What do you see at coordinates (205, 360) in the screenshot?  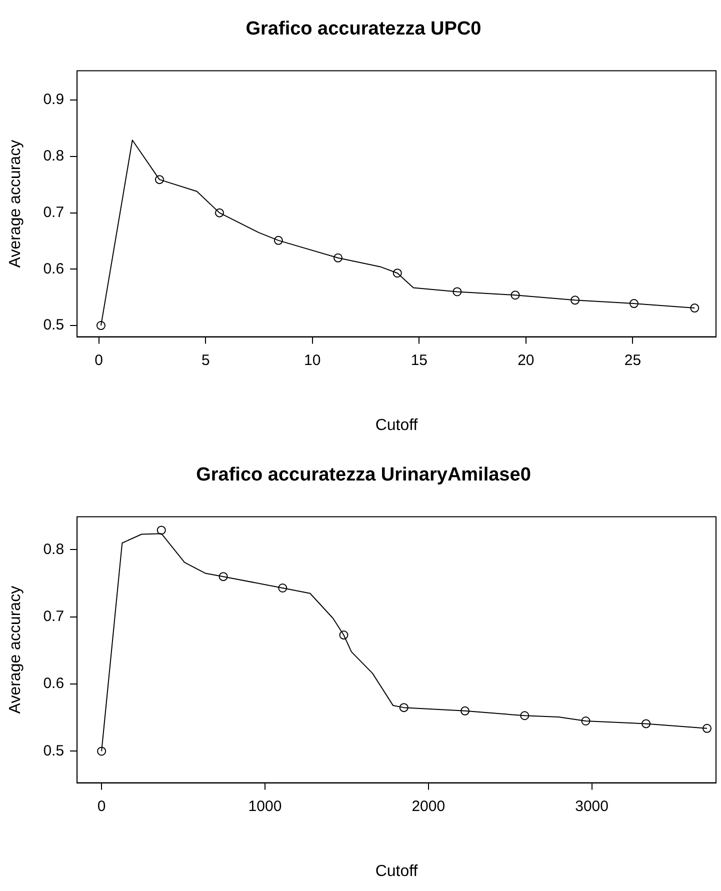 I see `x-tick-label: 5` at bounding box center [205, 360].